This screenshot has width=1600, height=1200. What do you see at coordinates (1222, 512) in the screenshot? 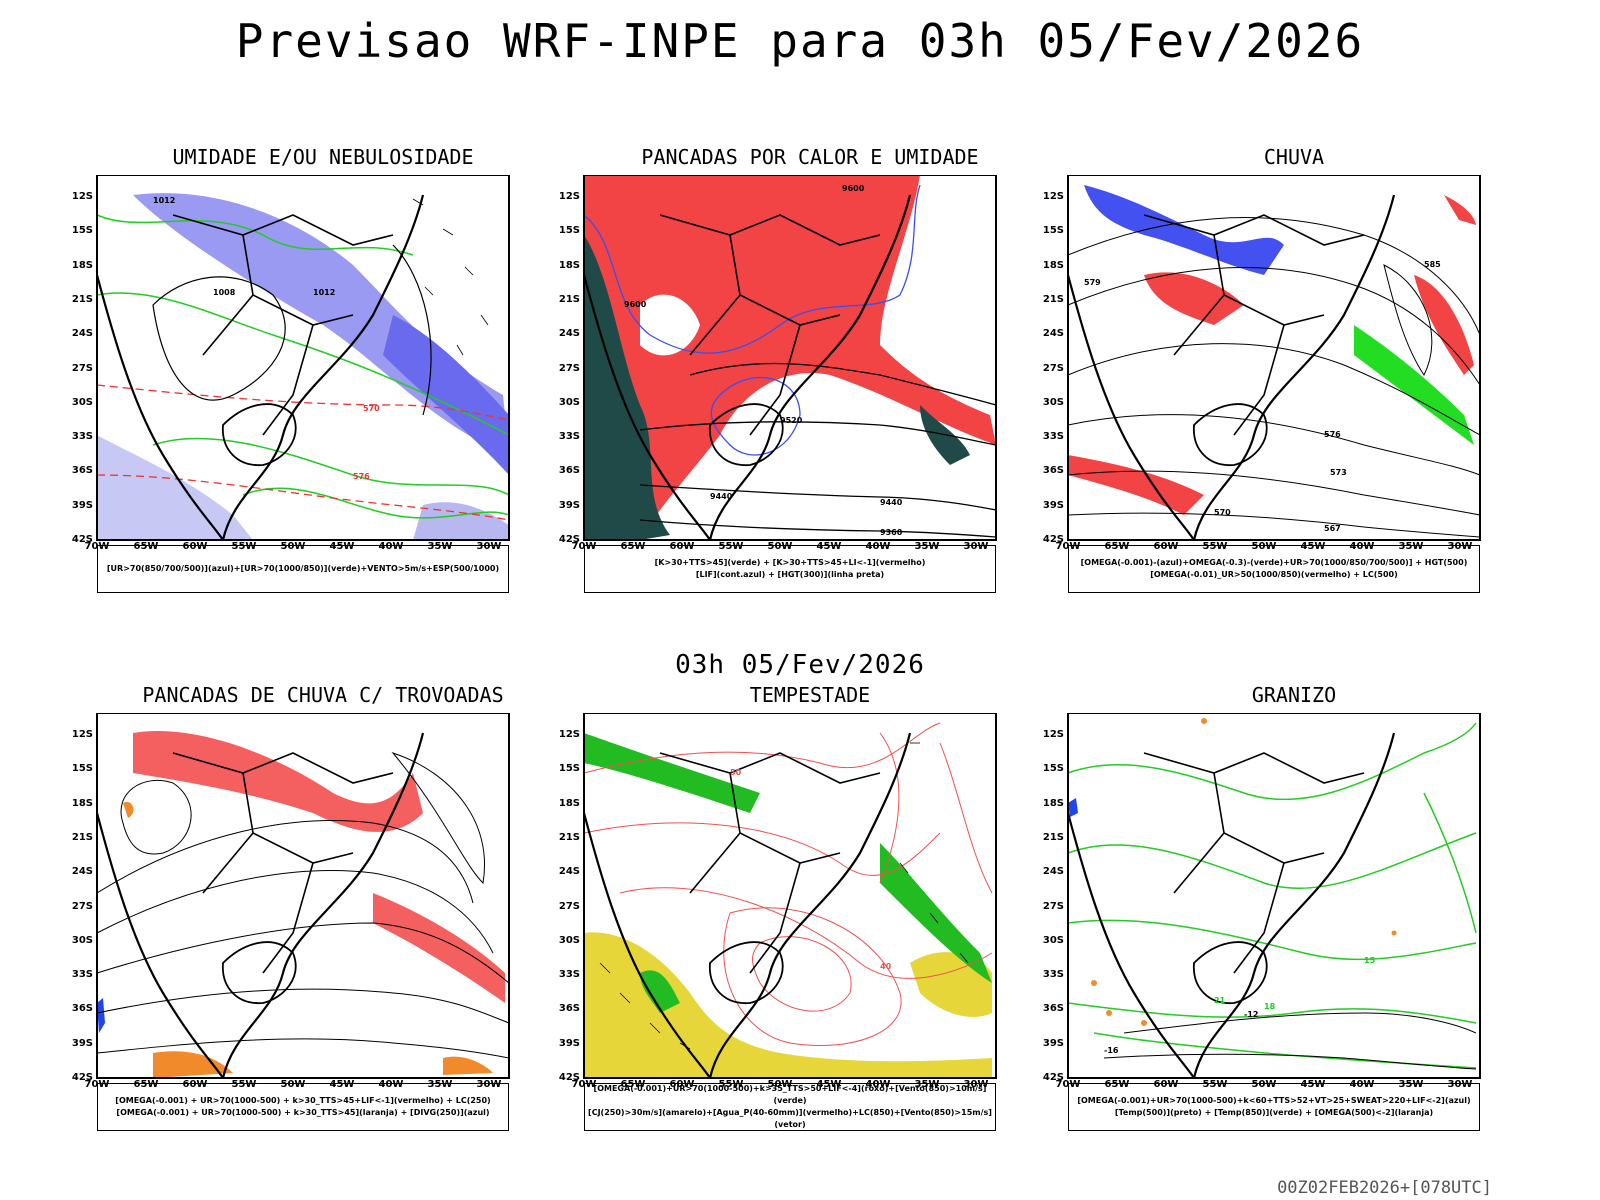
I see `contour-label: 570` at bounding box center [1222, 512].